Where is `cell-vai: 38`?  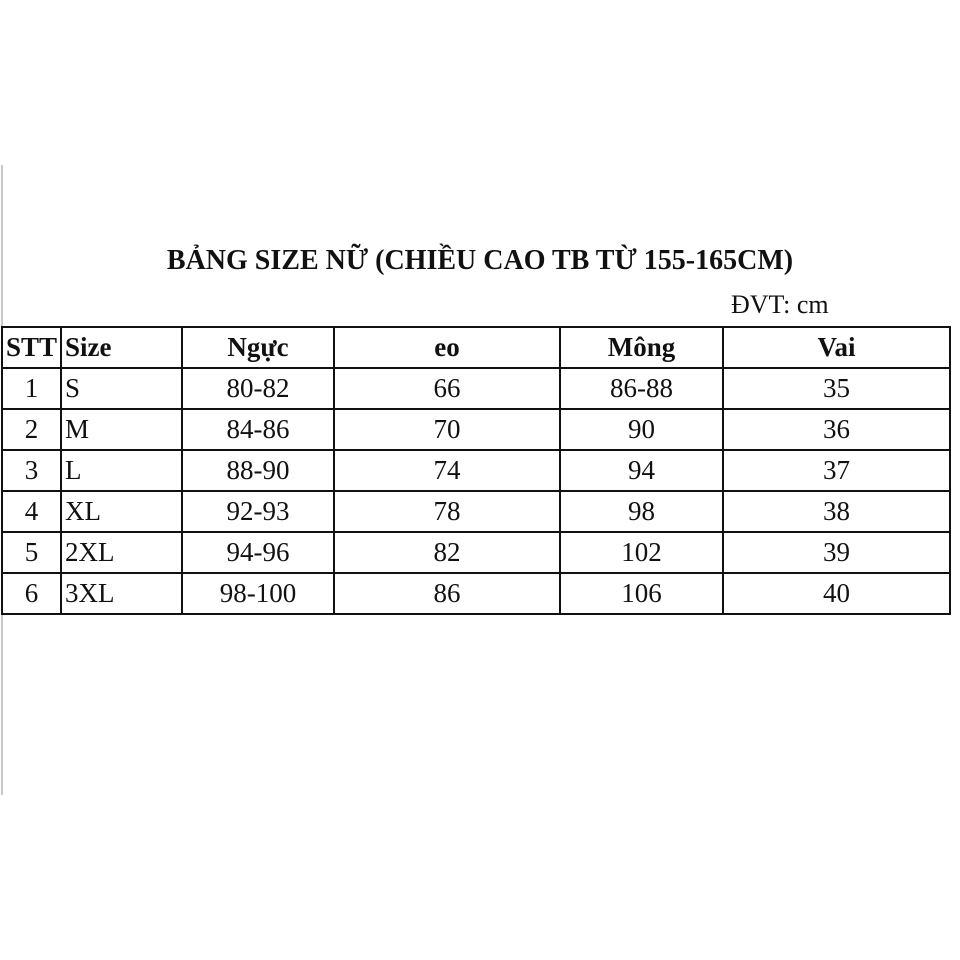
cell-vai: 38 is located at coordinates (836, 511).